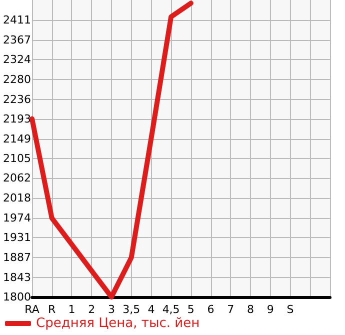 Image resolution: width=345 pixels, height=335 pixels. Describe the element at coordinates (72, 309) in the screenshot. I see `x-tick-label: 1` at that location.